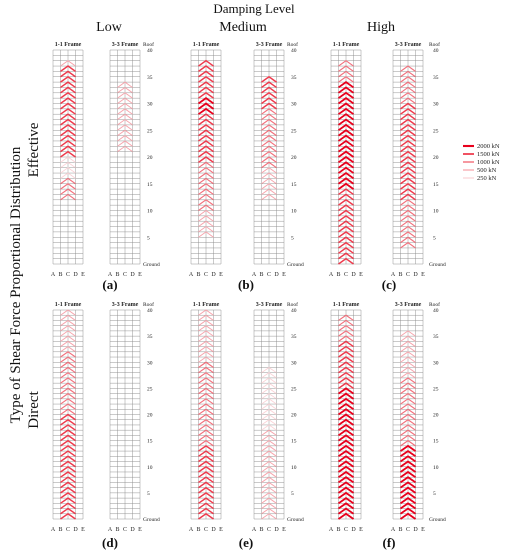 Image resolution: width=508 pixels, height=550 pixels. Describe the element at coordinates (269, 160) in the screenshot. I see `frame-b-3-3: 3-3 Frame A B C D E` at that location.